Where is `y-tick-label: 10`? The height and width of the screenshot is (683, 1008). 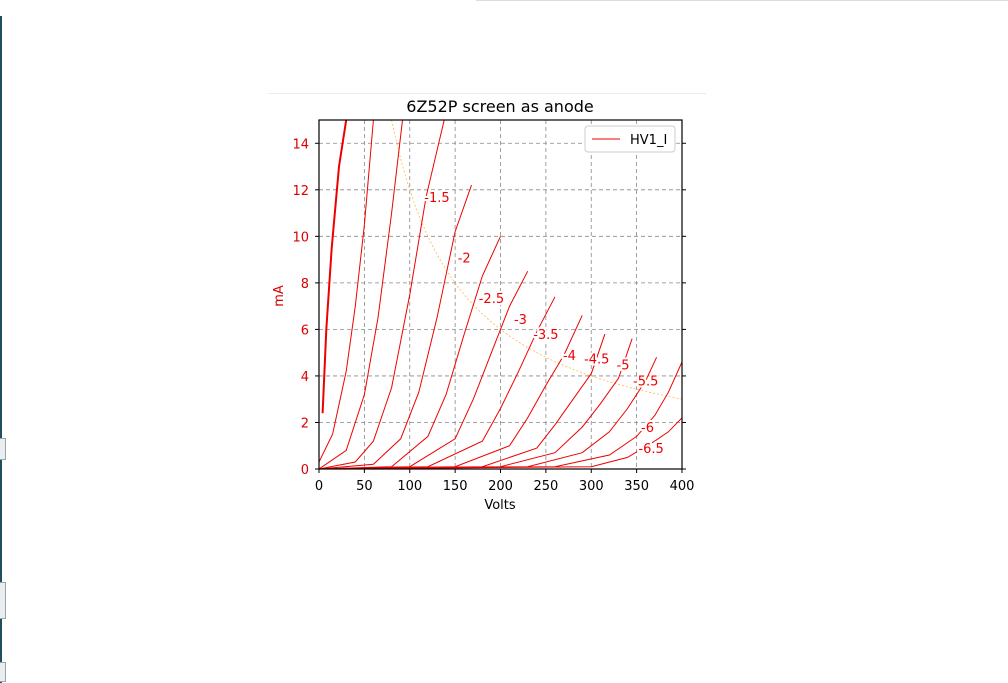
y-tick-label: 10 is located at coordinates (300, 237).